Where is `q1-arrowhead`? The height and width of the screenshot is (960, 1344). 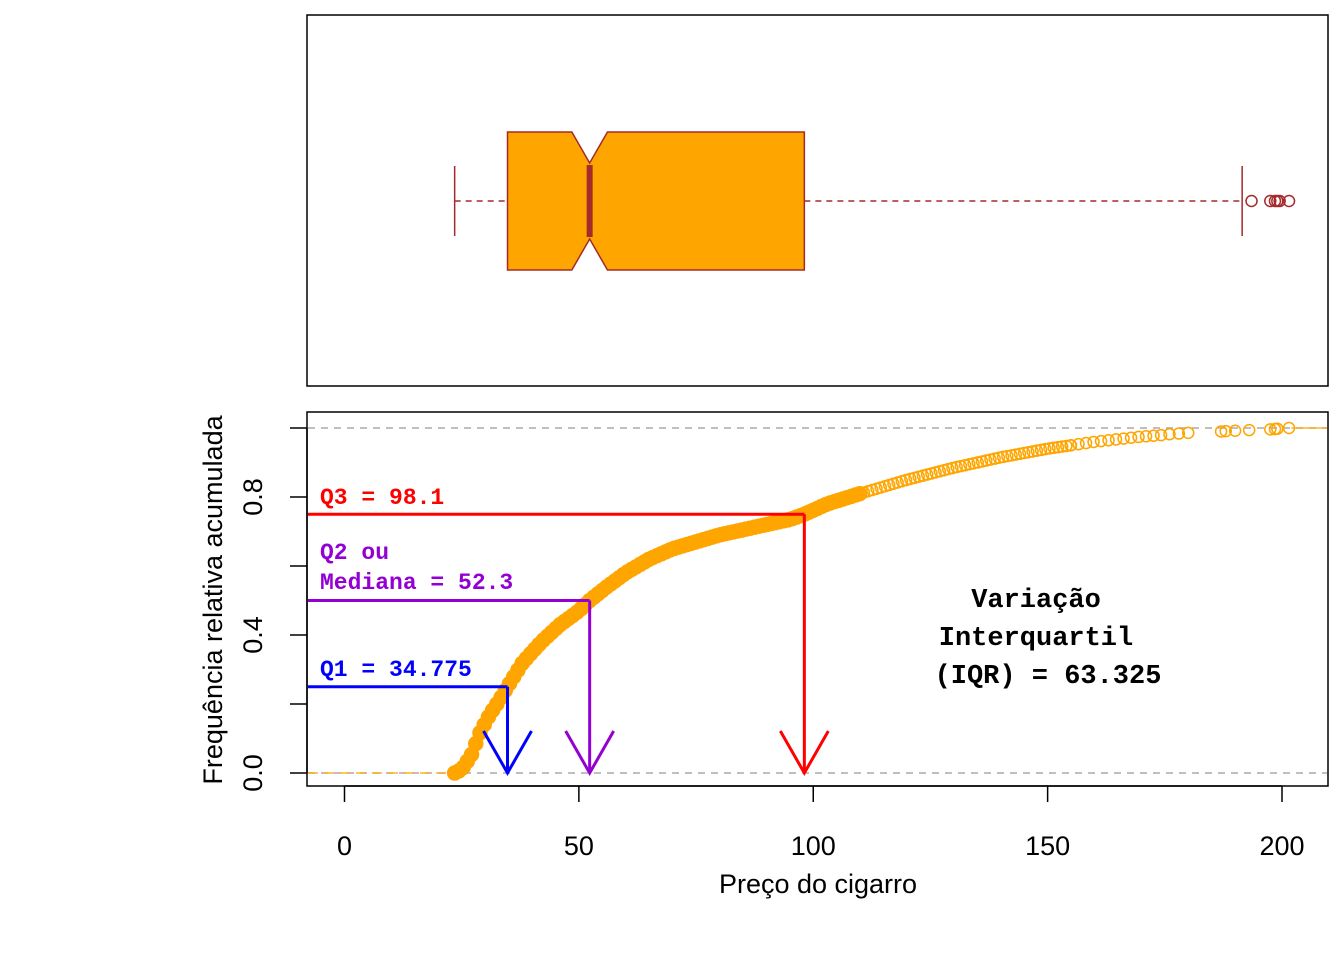 q1-arrowhead is located at coordinates (507, 753).